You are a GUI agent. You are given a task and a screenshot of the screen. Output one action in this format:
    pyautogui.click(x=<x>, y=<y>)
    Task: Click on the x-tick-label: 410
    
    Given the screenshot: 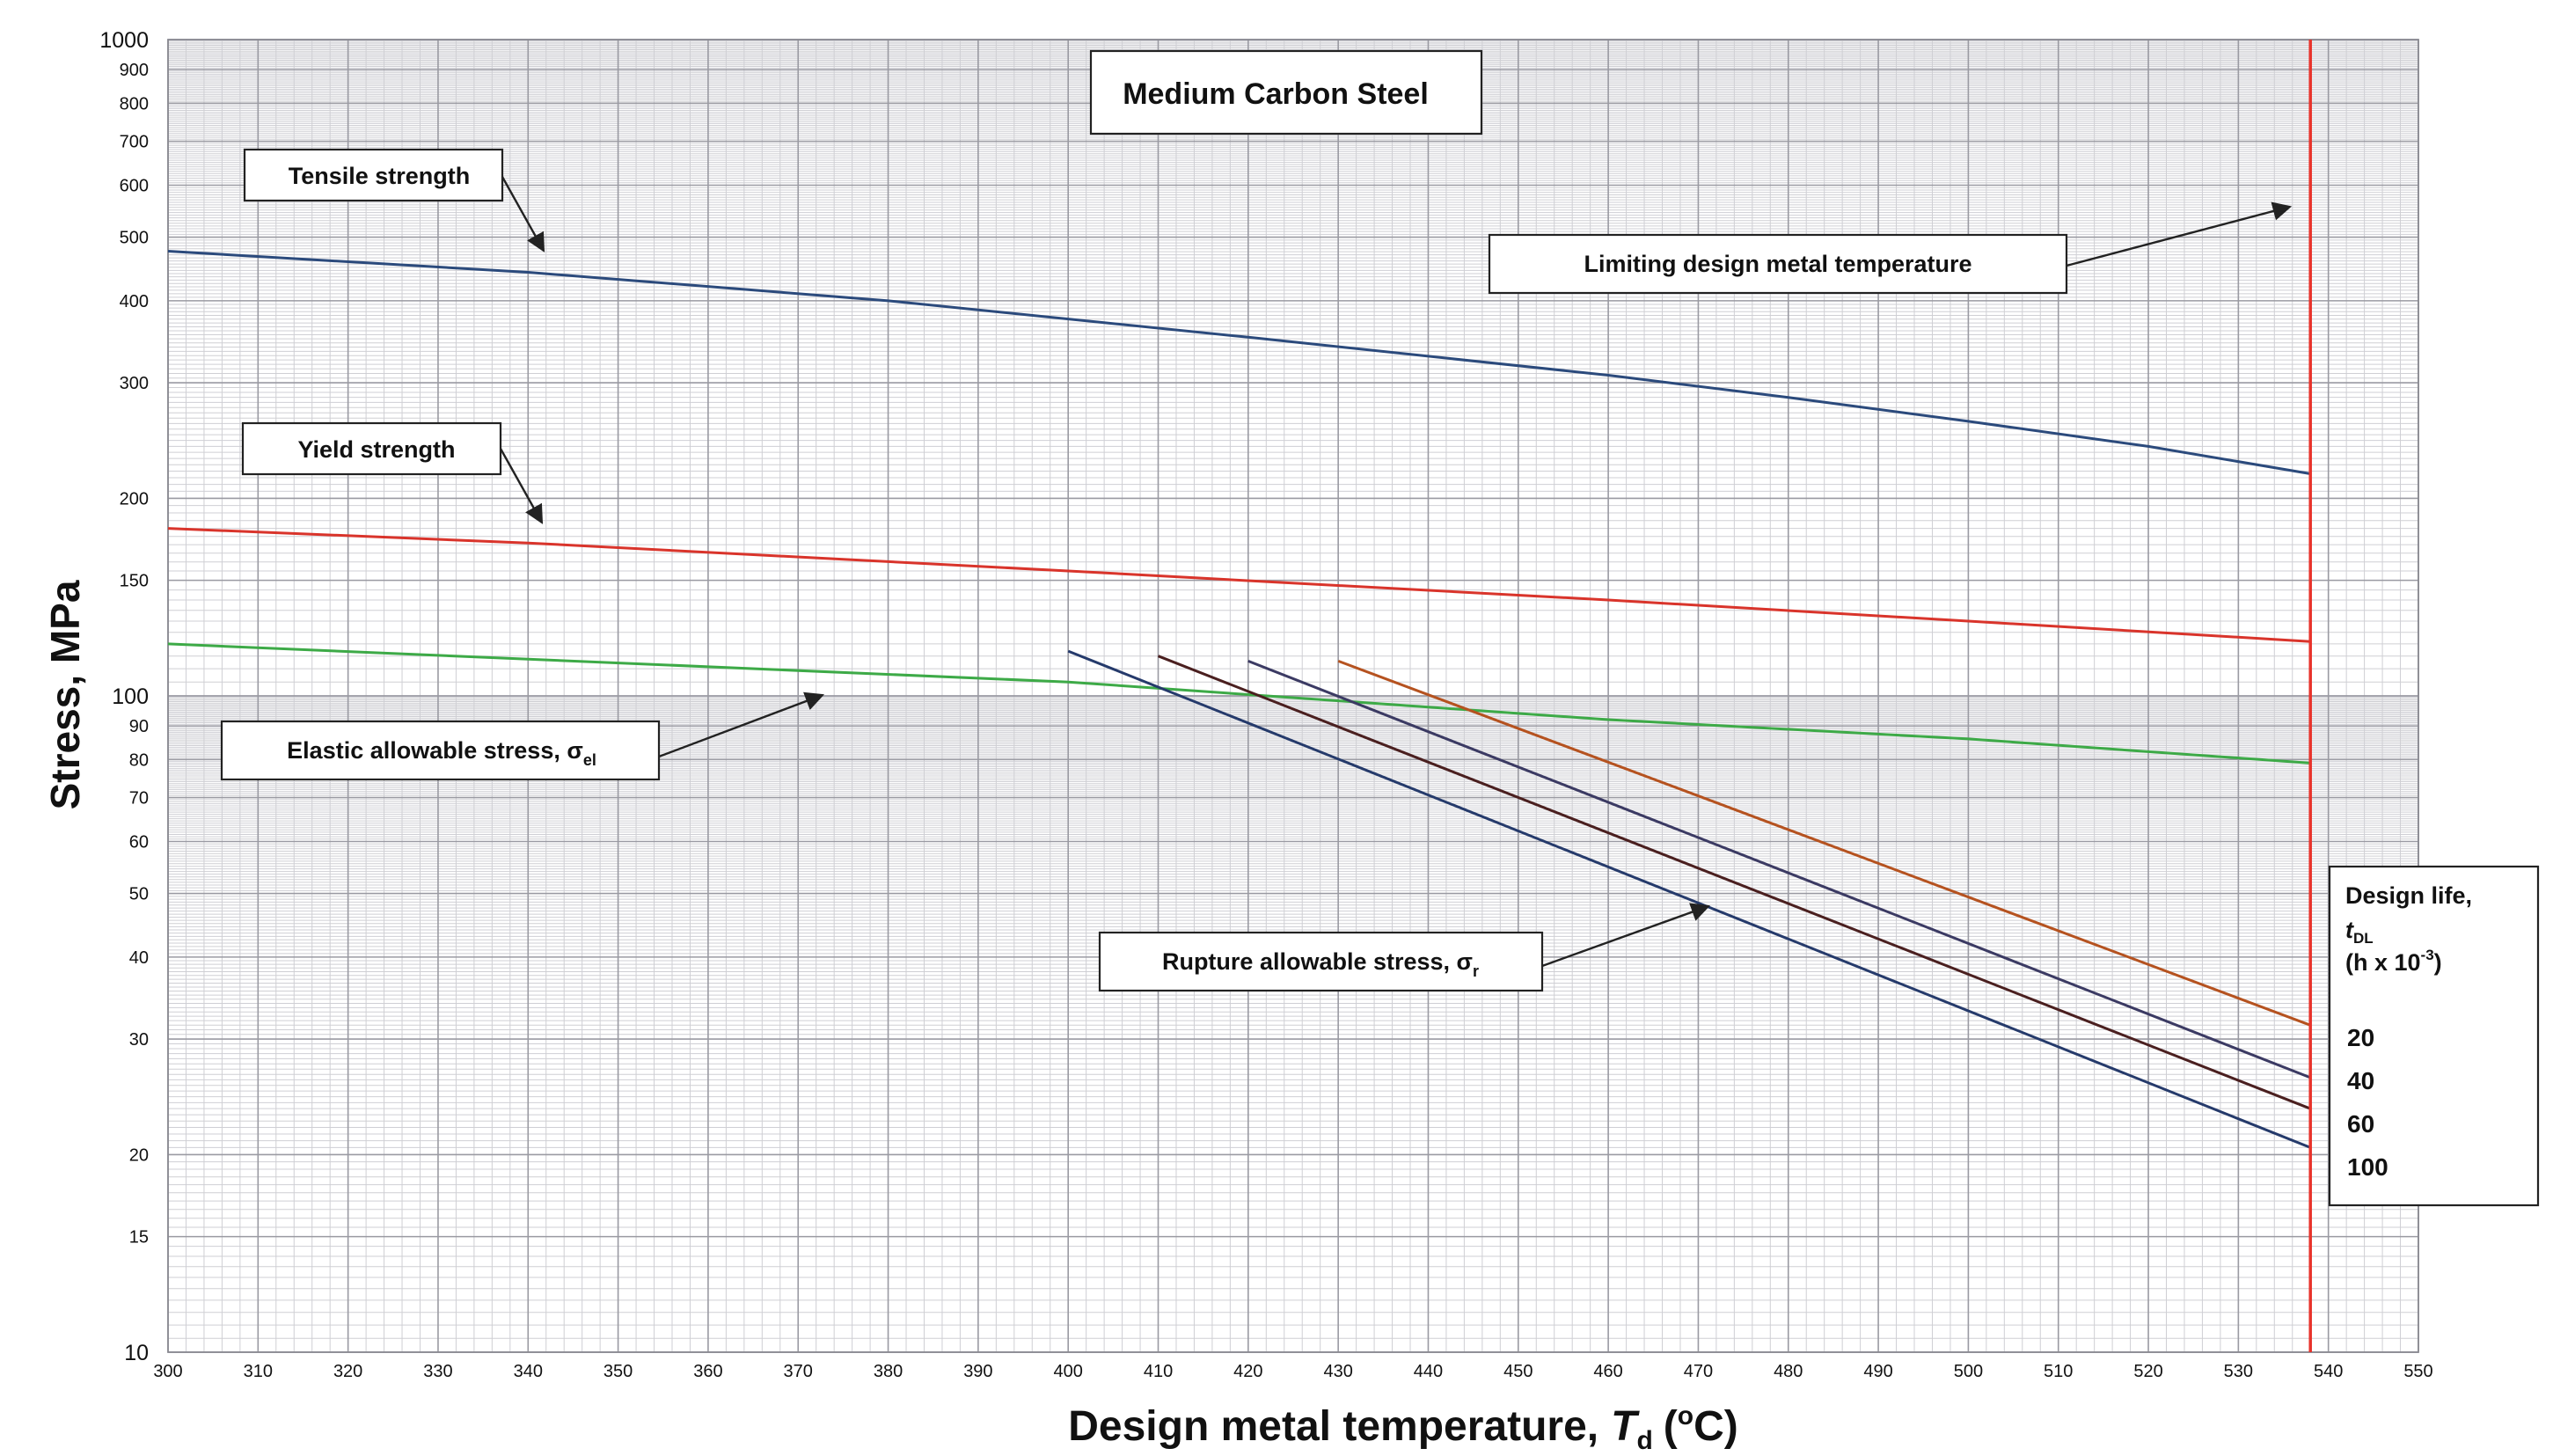 What is the action you would take?
    pyautogui.click(x=1158, y=1371)
    